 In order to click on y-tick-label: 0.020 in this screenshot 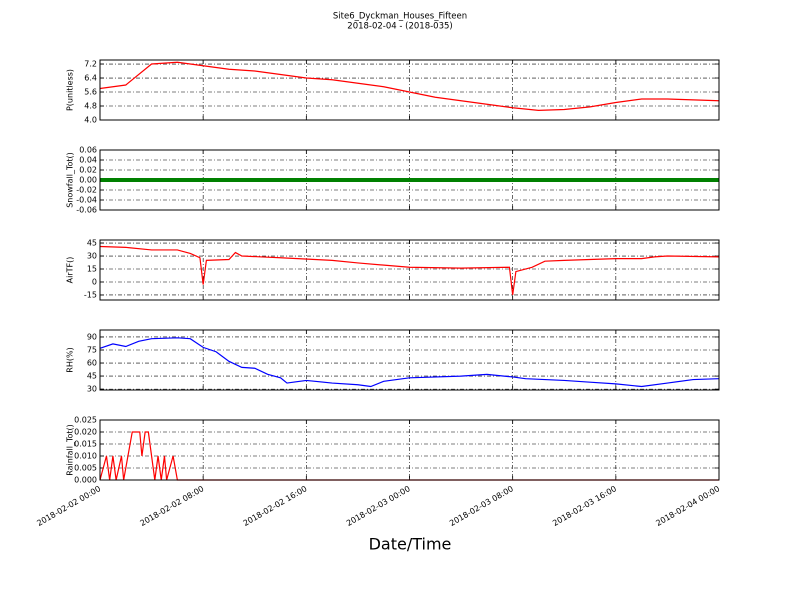, I will do `click(85, 432)`.